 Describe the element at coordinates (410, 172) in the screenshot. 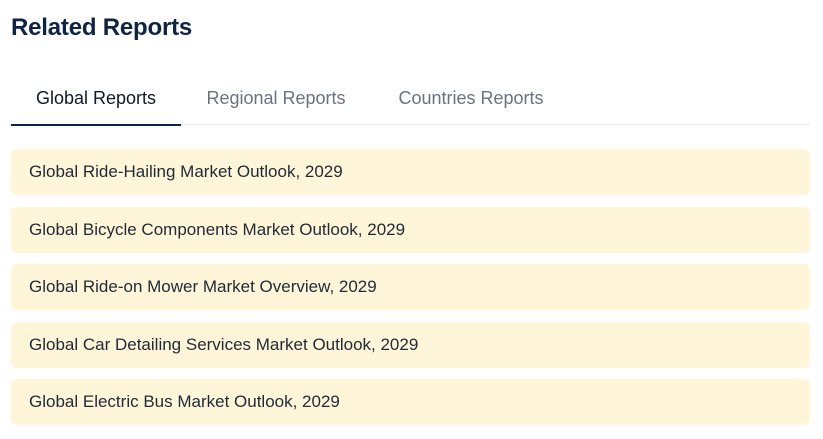

I see `report-link-ride-hailing: Global Ride-Hailing Market Outlook, 2029` at that location.